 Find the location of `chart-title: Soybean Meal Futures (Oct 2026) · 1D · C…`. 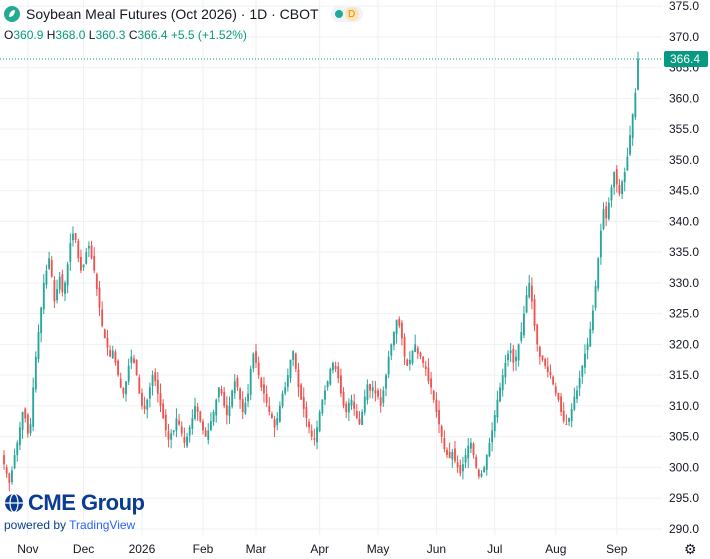

chart-title: Soybean Meal Futures (Oct 2026) · 1D · C… is located at coordinates (172, 14).